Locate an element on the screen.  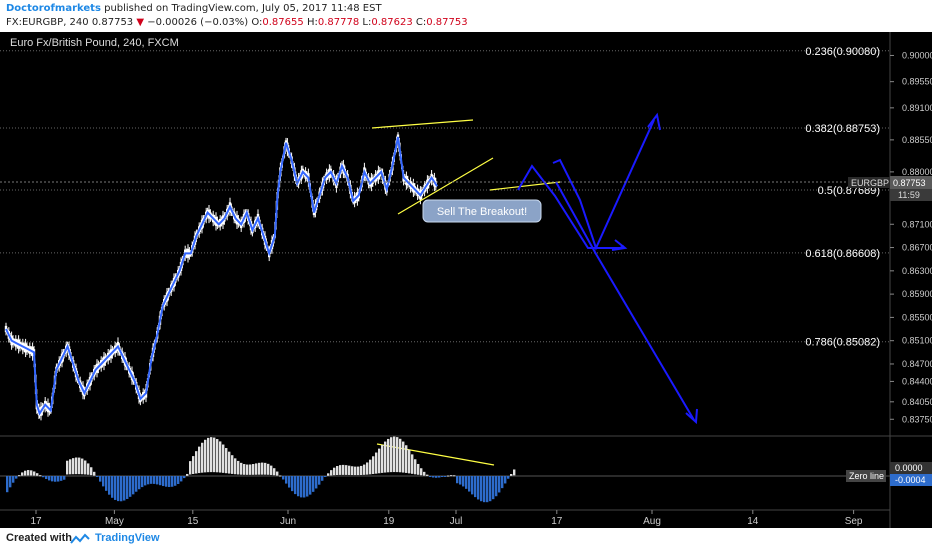
y-tick-label: 0.83750 is located at coordinates (917, 419).